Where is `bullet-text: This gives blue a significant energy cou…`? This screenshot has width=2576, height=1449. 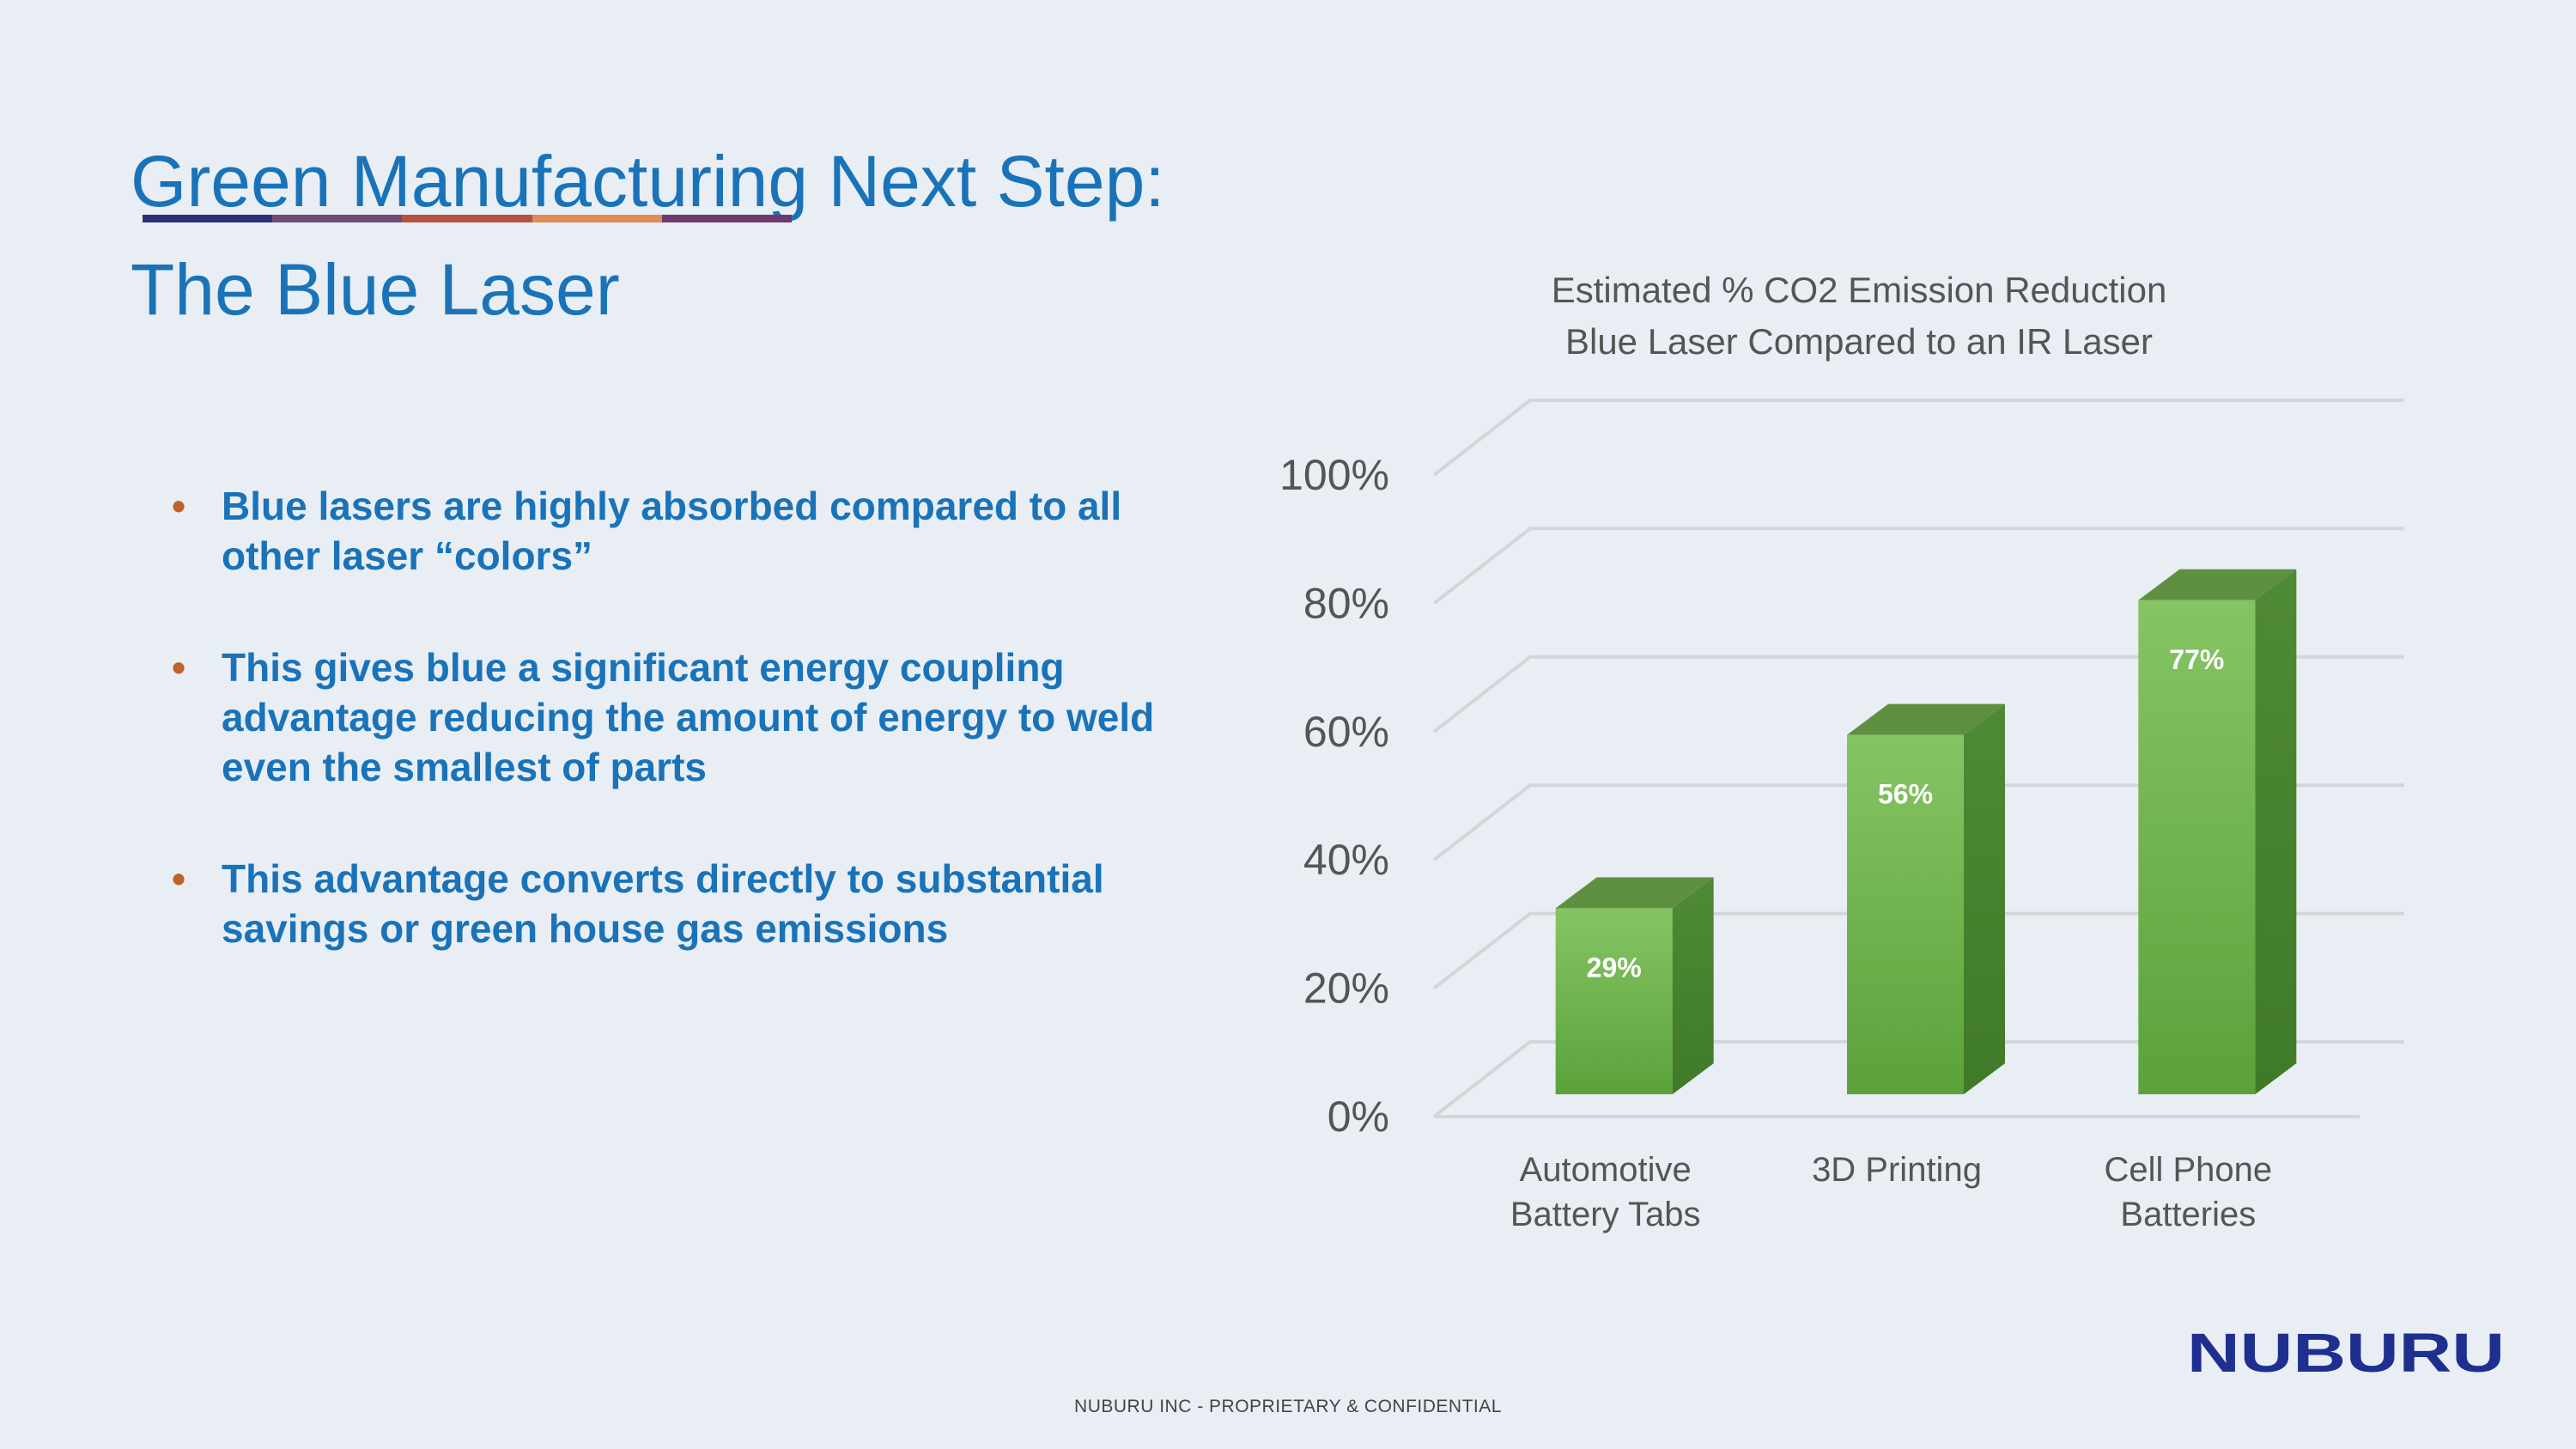
bullet-text: This gives blue a significant energy cou… is located at coordinates (689, 717).